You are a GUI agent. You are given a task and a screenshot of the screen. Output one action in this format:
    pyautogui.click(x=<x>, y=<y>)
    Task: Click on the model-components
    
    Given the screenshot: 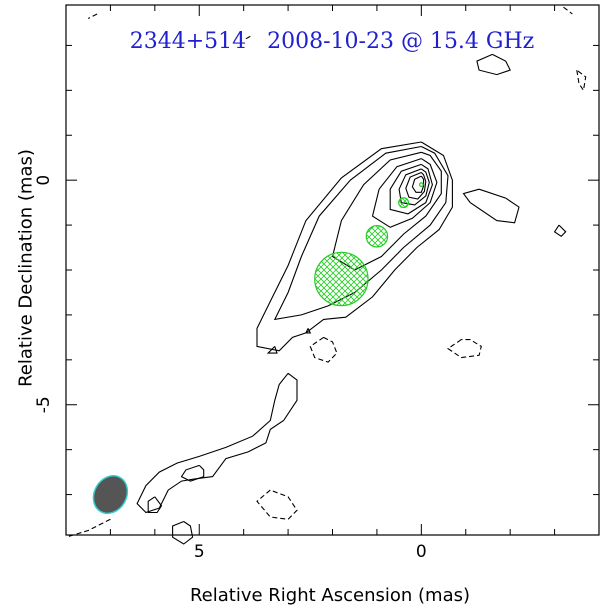 What is the action you would take?
    pyautogui.click(x=369, y=244)
    